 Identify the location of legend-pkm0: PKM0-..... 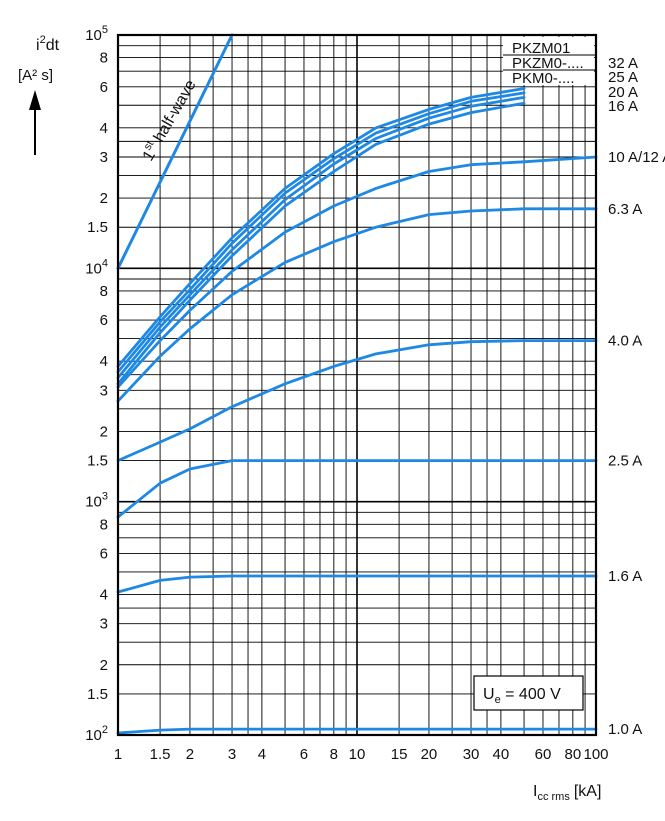
(543, 78).